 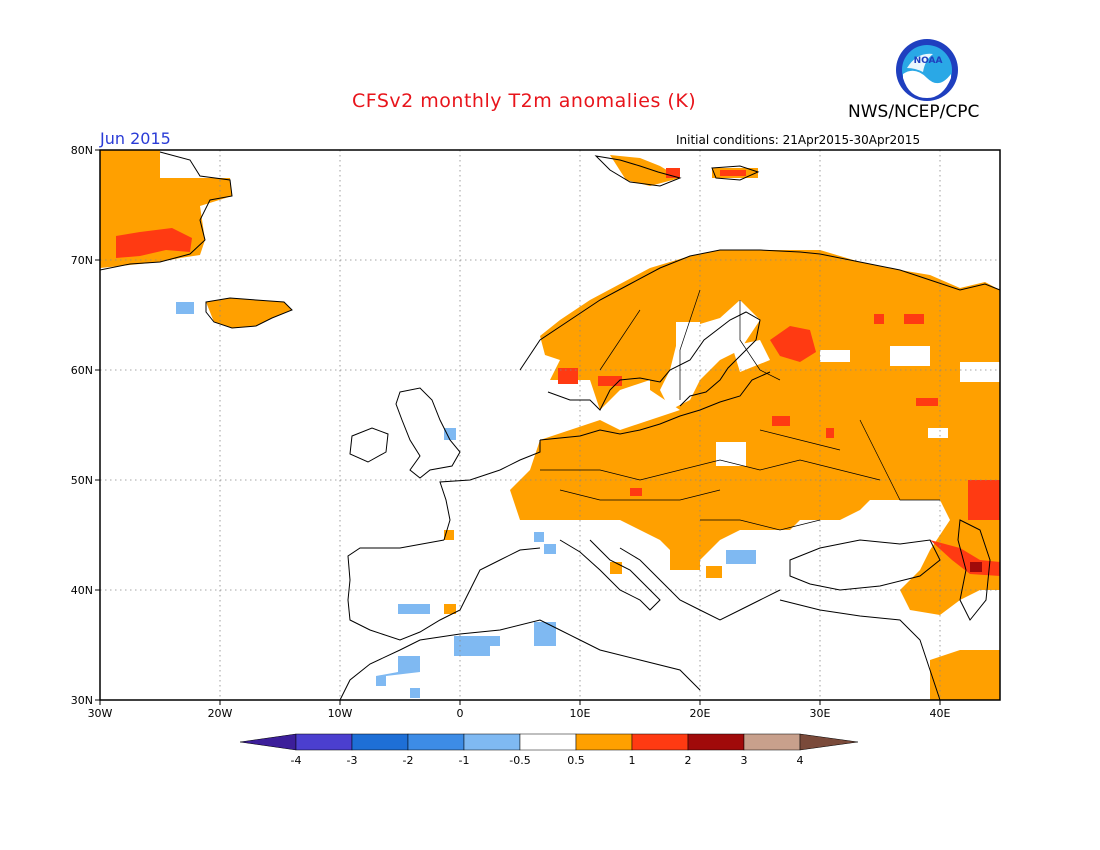 What do you see at coordinates (154, 243) in the screenshot?
I see `anomaly-greenland-hot` at bounding box center [154, 243].